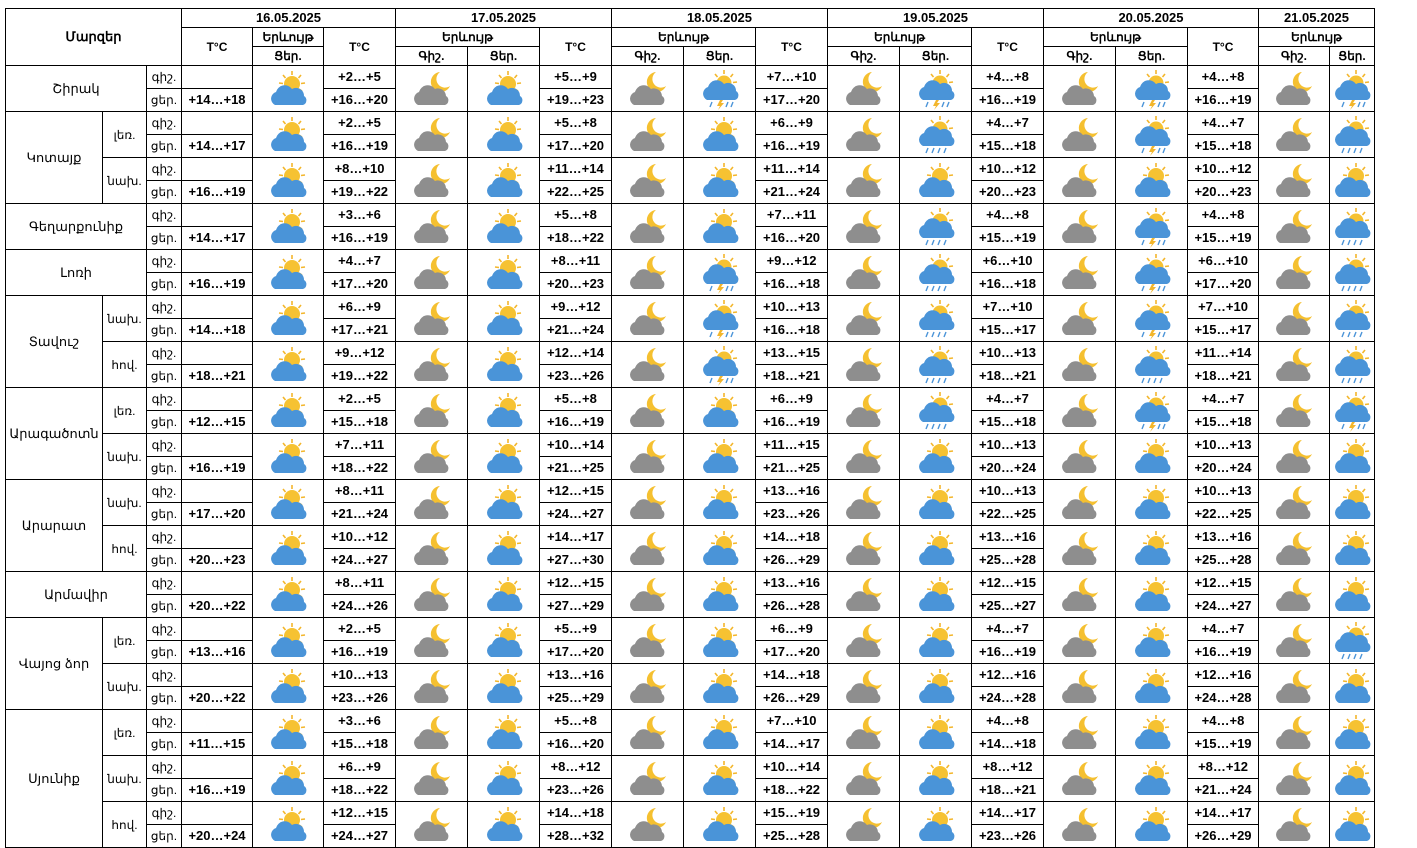 The height and width of the screenshot is (848, 1417). I want to click on day-temp: +22…+25, so click(575, 192).